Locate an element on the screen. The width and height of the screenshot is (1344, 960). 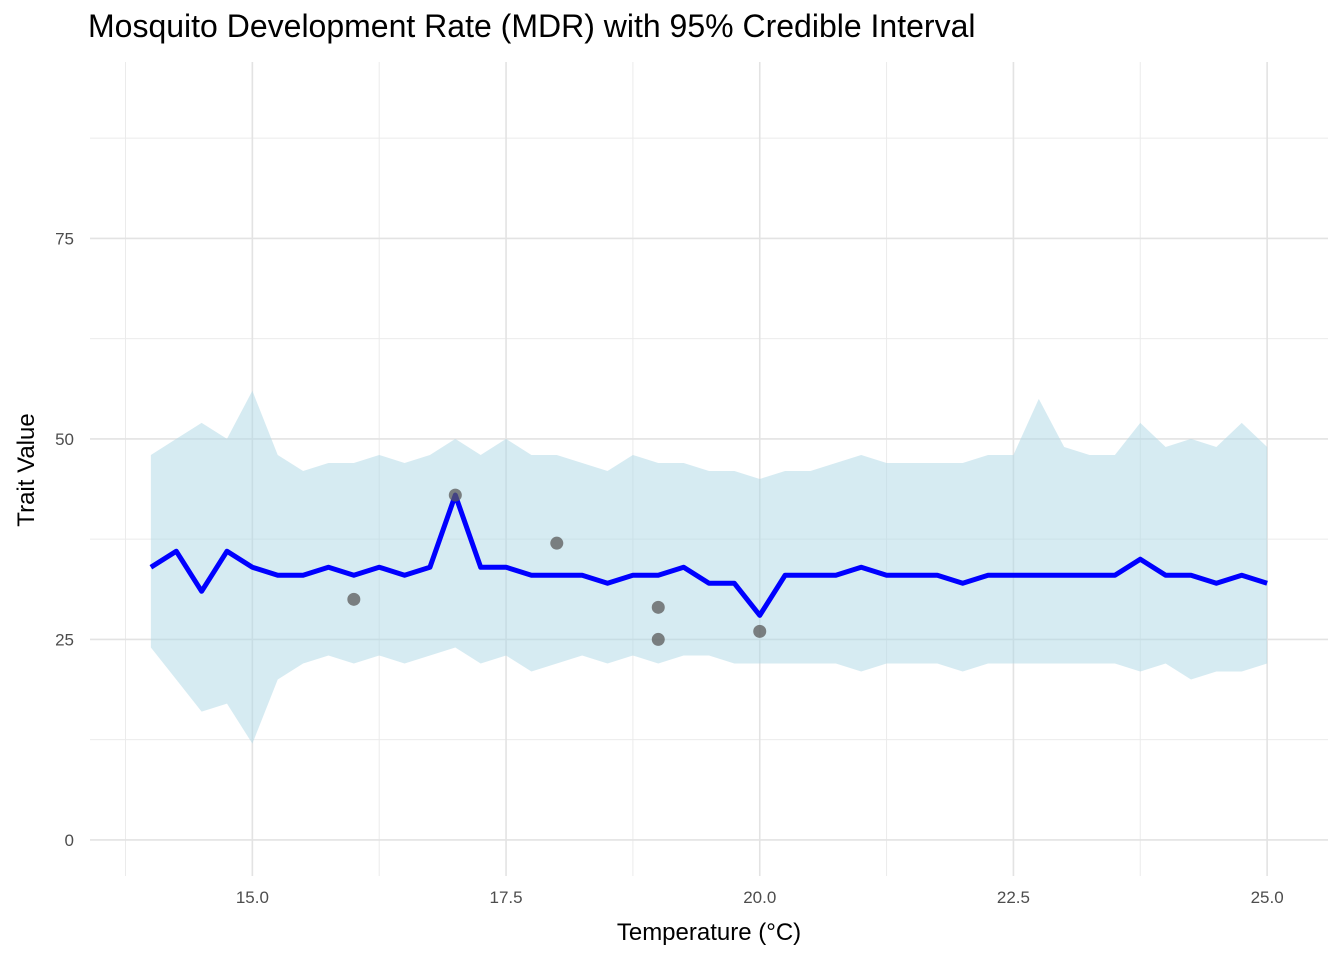
x-tick-label: 15.0 is located at coordinates (252, 897).